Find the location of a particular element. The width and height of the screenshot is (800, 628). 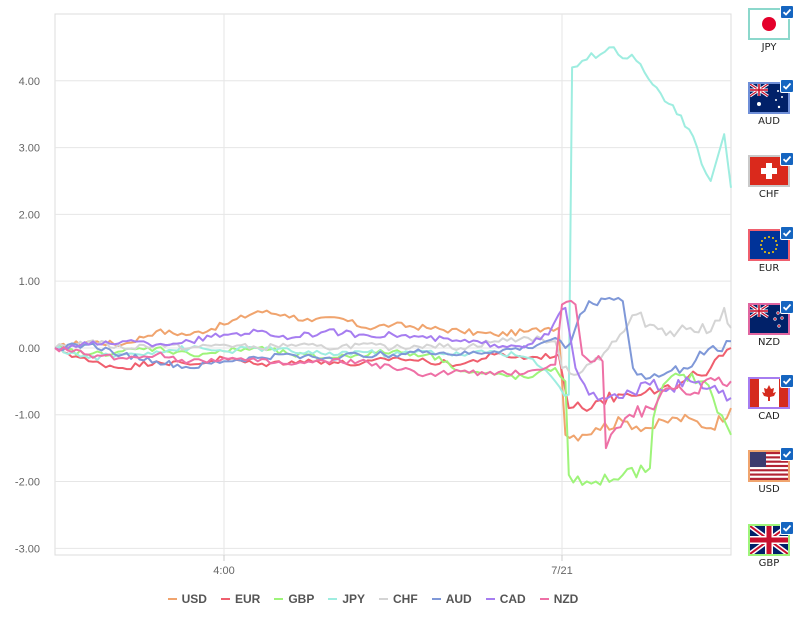

y-tick-label: 3.00 is located at coordinates (29, 149).